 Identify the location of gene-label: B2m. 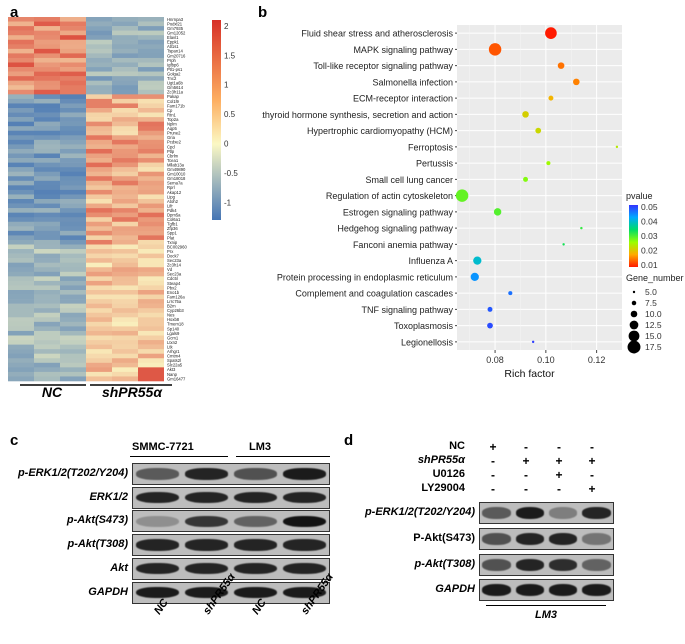
(171, 306).